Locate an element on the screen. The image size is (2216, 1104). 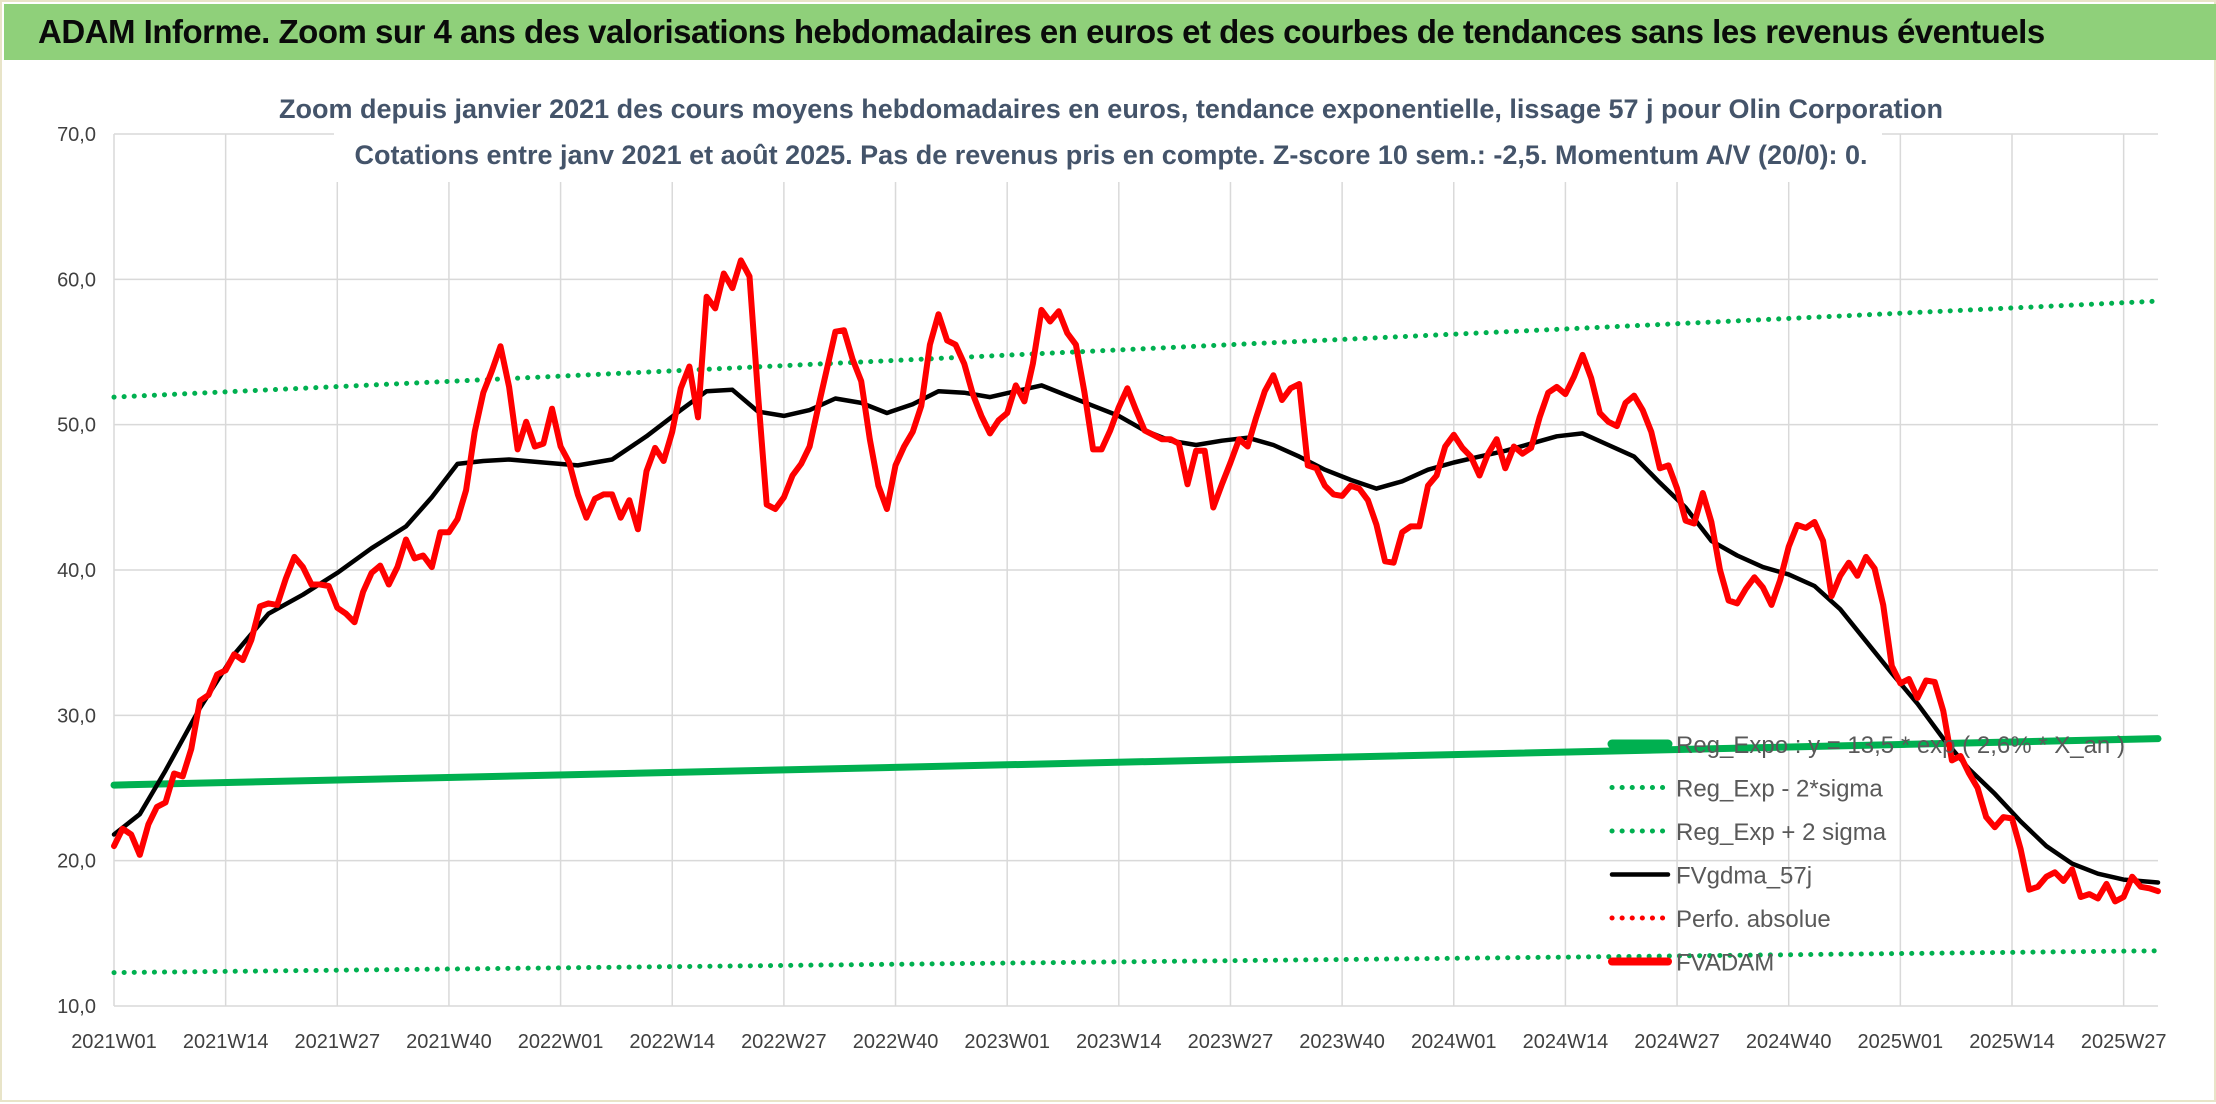
x-tick-label: 2022W01 is located at coordinates (561, 1042).